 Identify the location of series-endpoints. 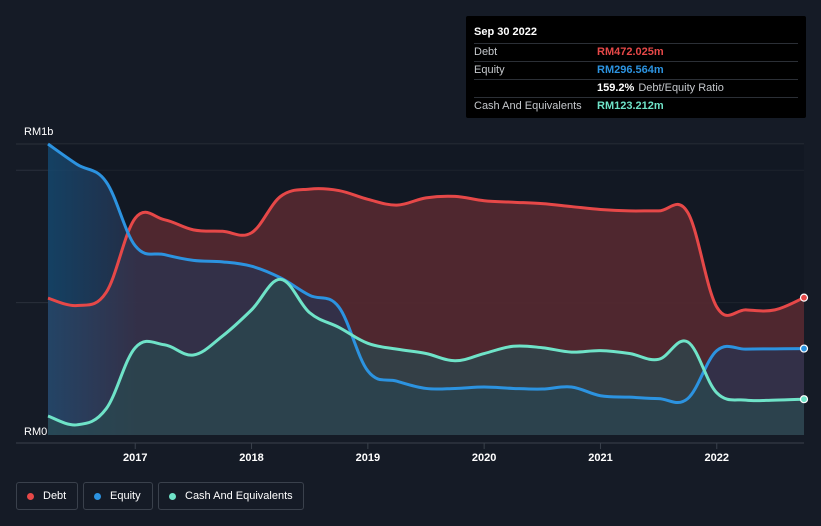
(804, 348).